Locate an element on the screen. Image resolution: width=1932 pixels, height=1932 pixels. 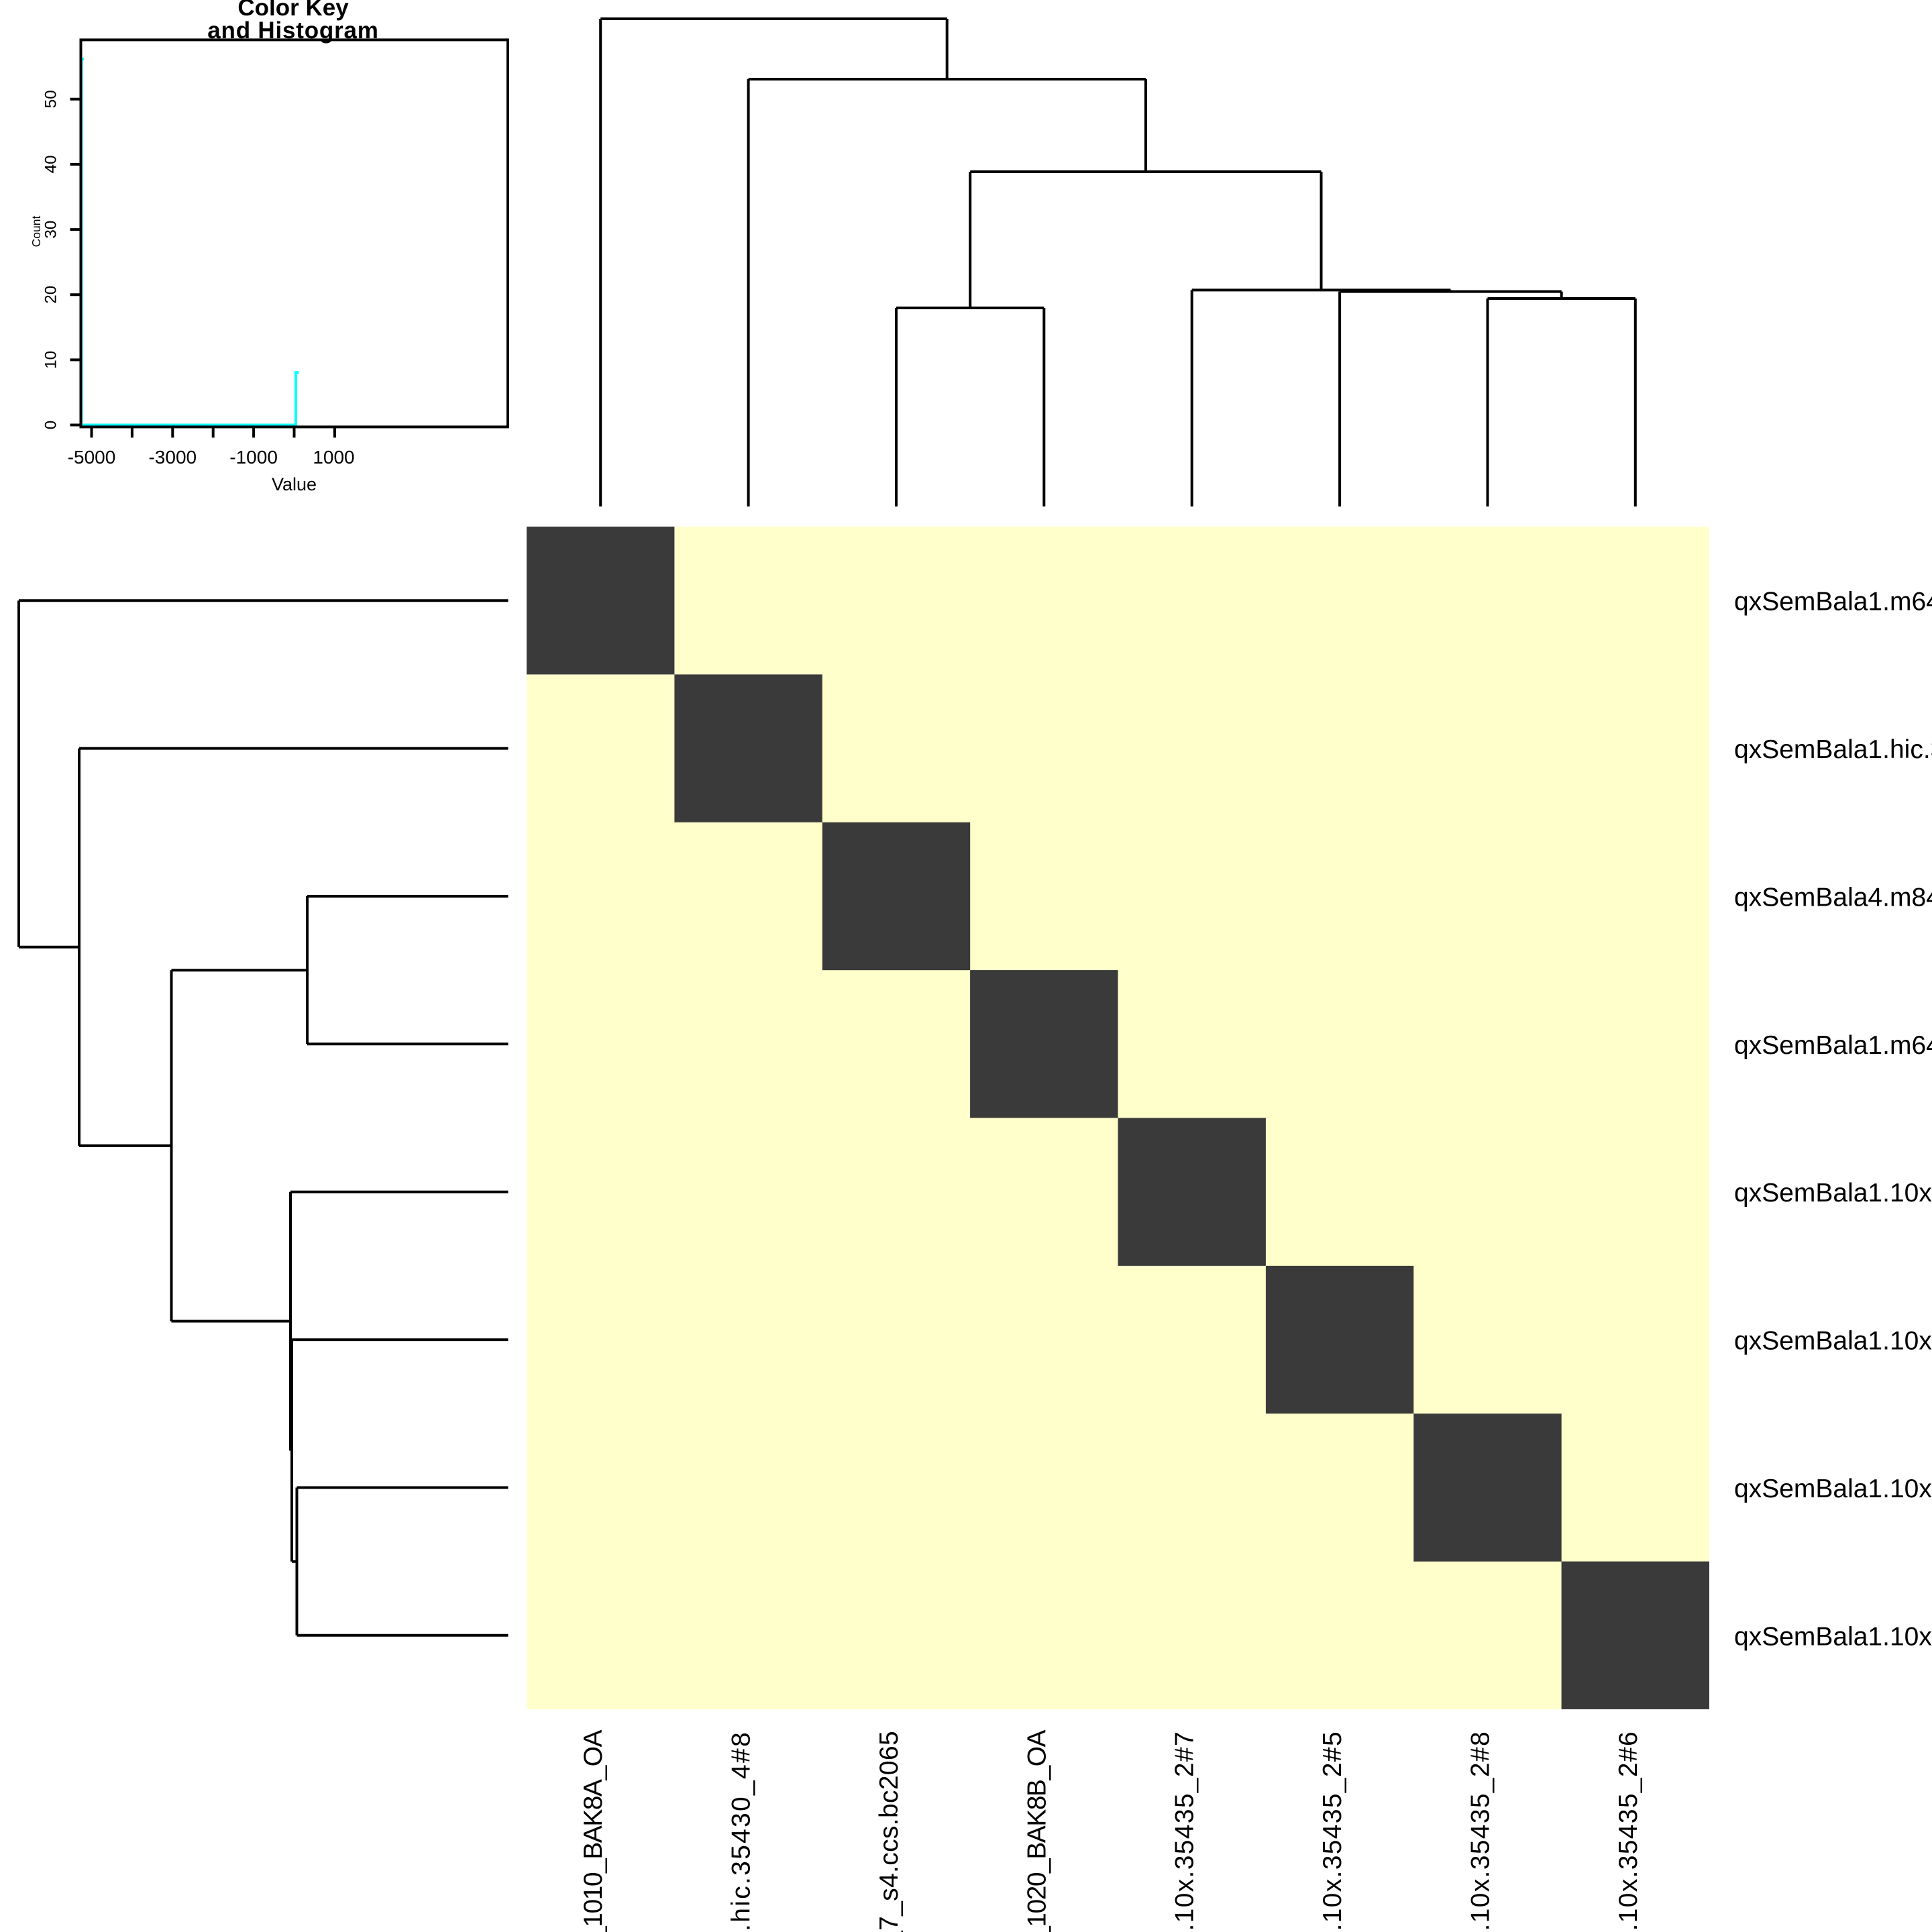
svg-text: 50 is located at coordinates (51, 99).